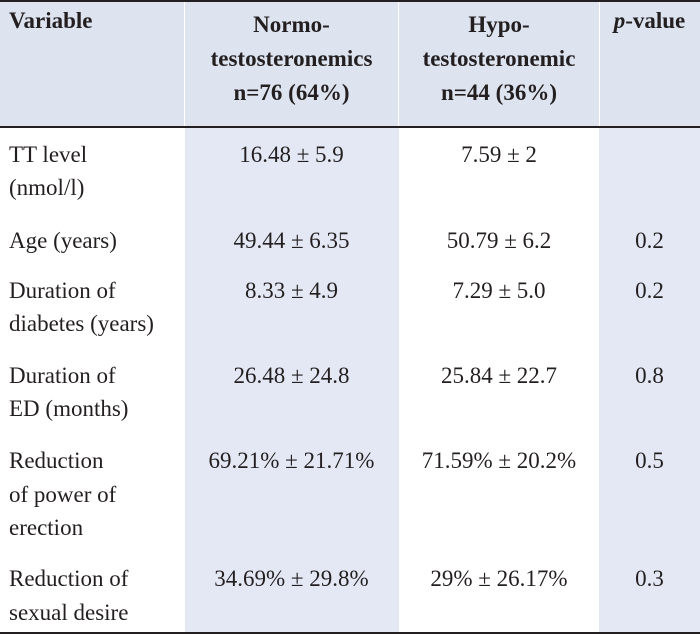 Image resolution: width=700 pixels, height=634 pixels. Describe the element at coordinates (499, 375) in the screenshot. I see `cell-hypo: 25.84 ± 22.7` at that location.